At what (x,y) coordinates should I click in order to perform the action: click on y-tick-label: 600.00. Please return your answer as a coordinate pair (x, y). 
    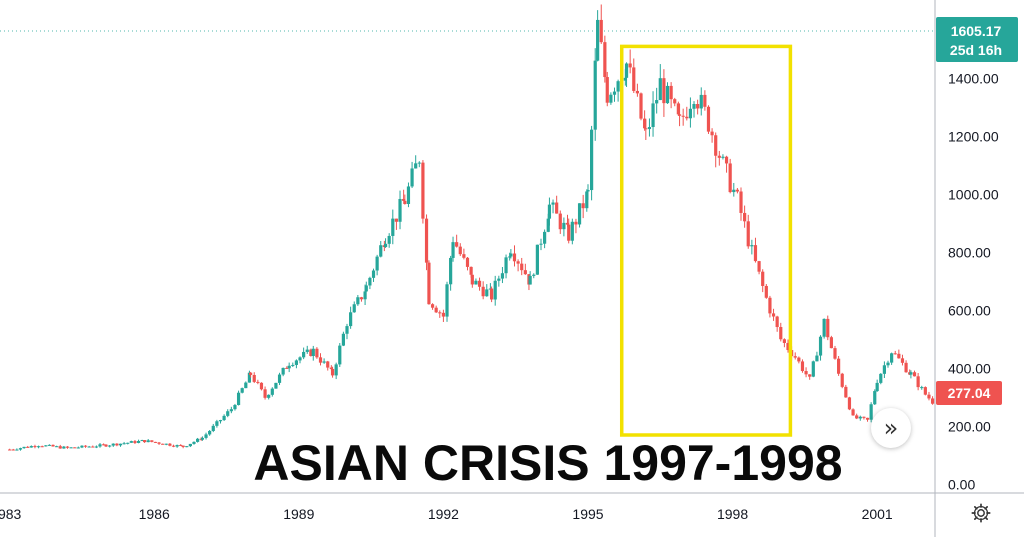
    Looking at the image, I should click on (969, 310).